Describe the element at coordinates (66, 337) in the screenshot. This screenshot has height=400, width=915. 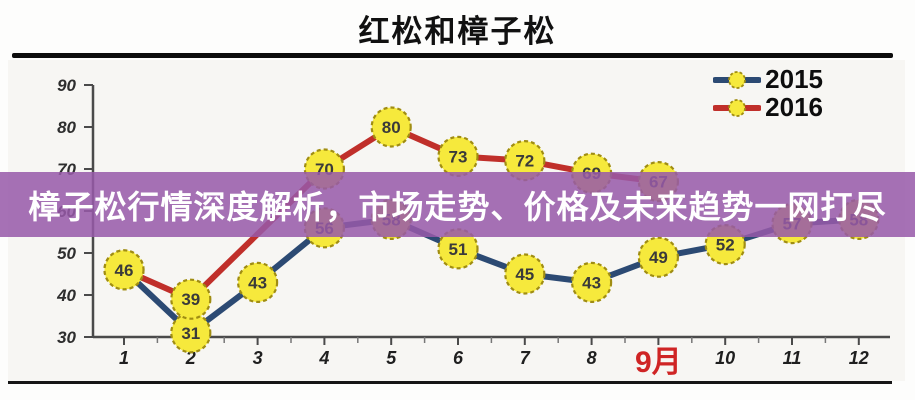
I see `y-tick-label: 30` at that location.